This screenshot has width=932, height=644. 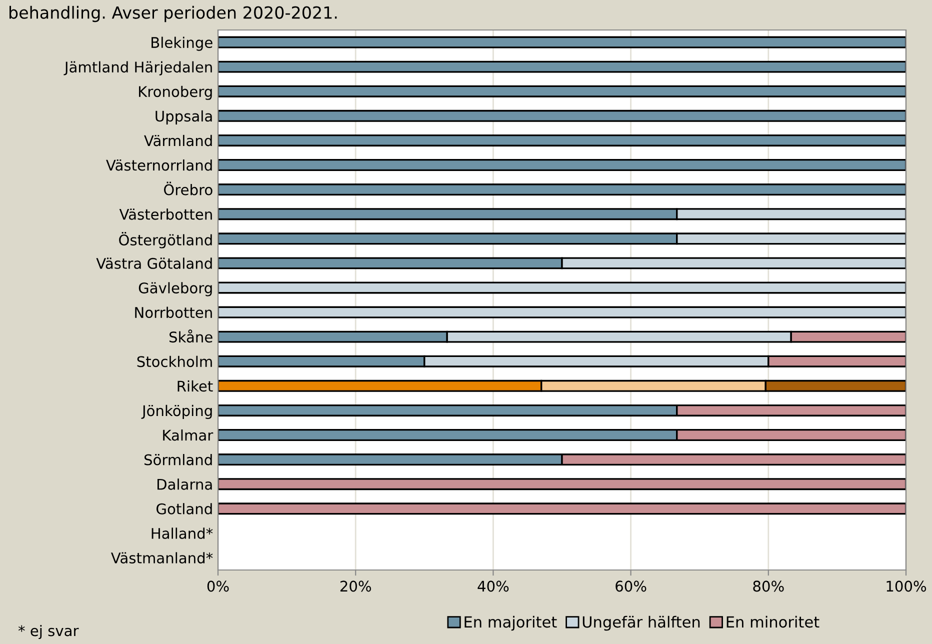 What do you see at coordinates (906, 586) in the screenshot?
I see `x-tick-label: 100%` at bounding box center [906, 586].